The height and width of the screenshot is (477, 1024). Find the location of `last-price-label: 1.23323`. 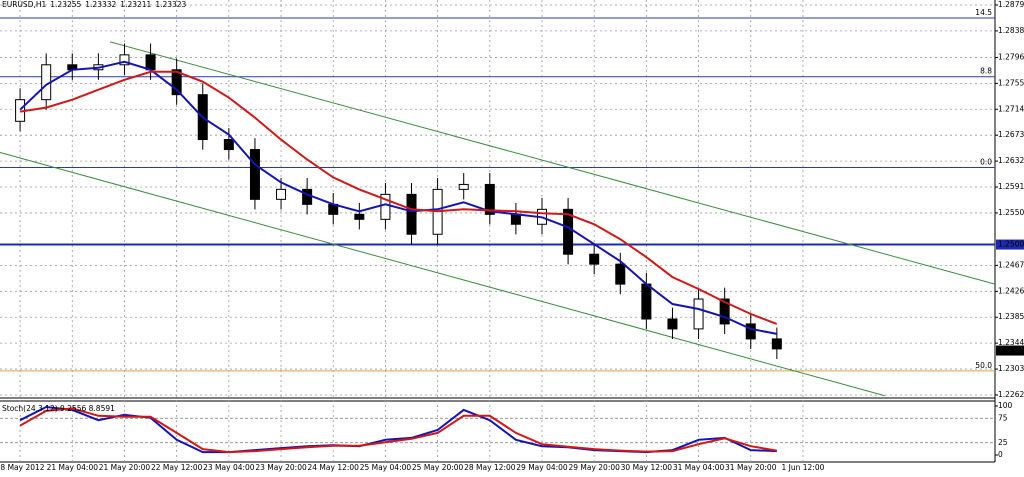

last-price-label: 1.23323 is located at coordinates (1011, 350).